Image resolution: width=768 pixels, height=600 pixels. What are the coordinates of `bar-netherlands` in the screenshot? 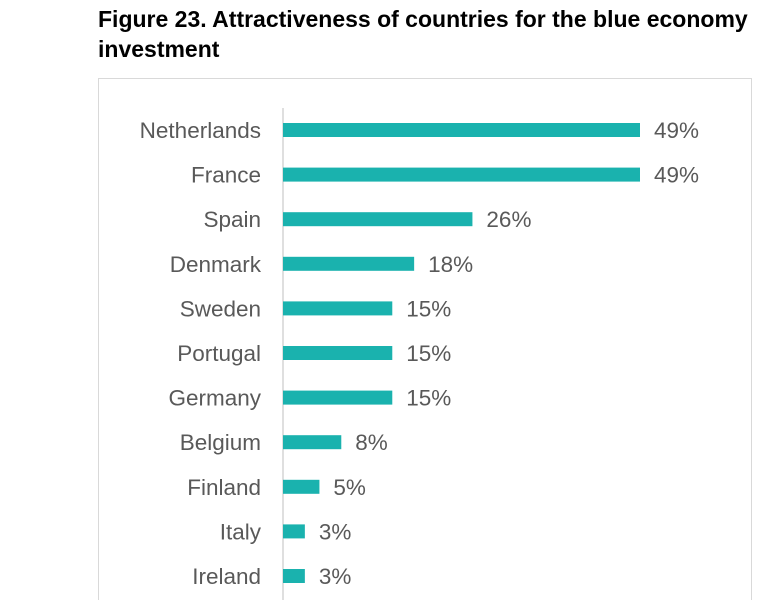 It's located at (461, 130).